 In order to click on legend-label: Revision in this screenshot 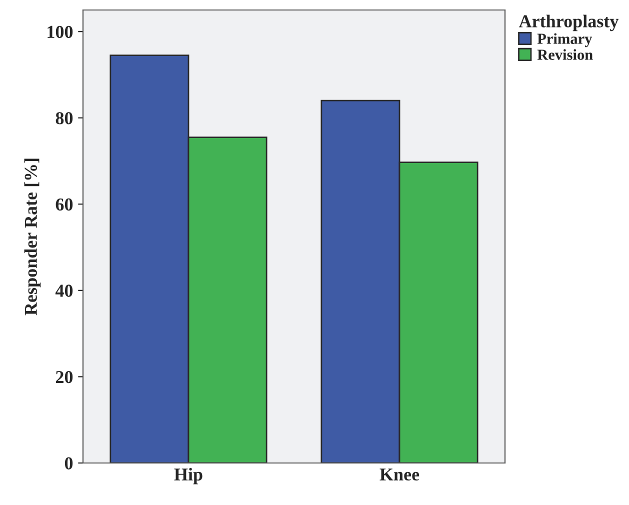, I will do `click(565, 54)`.